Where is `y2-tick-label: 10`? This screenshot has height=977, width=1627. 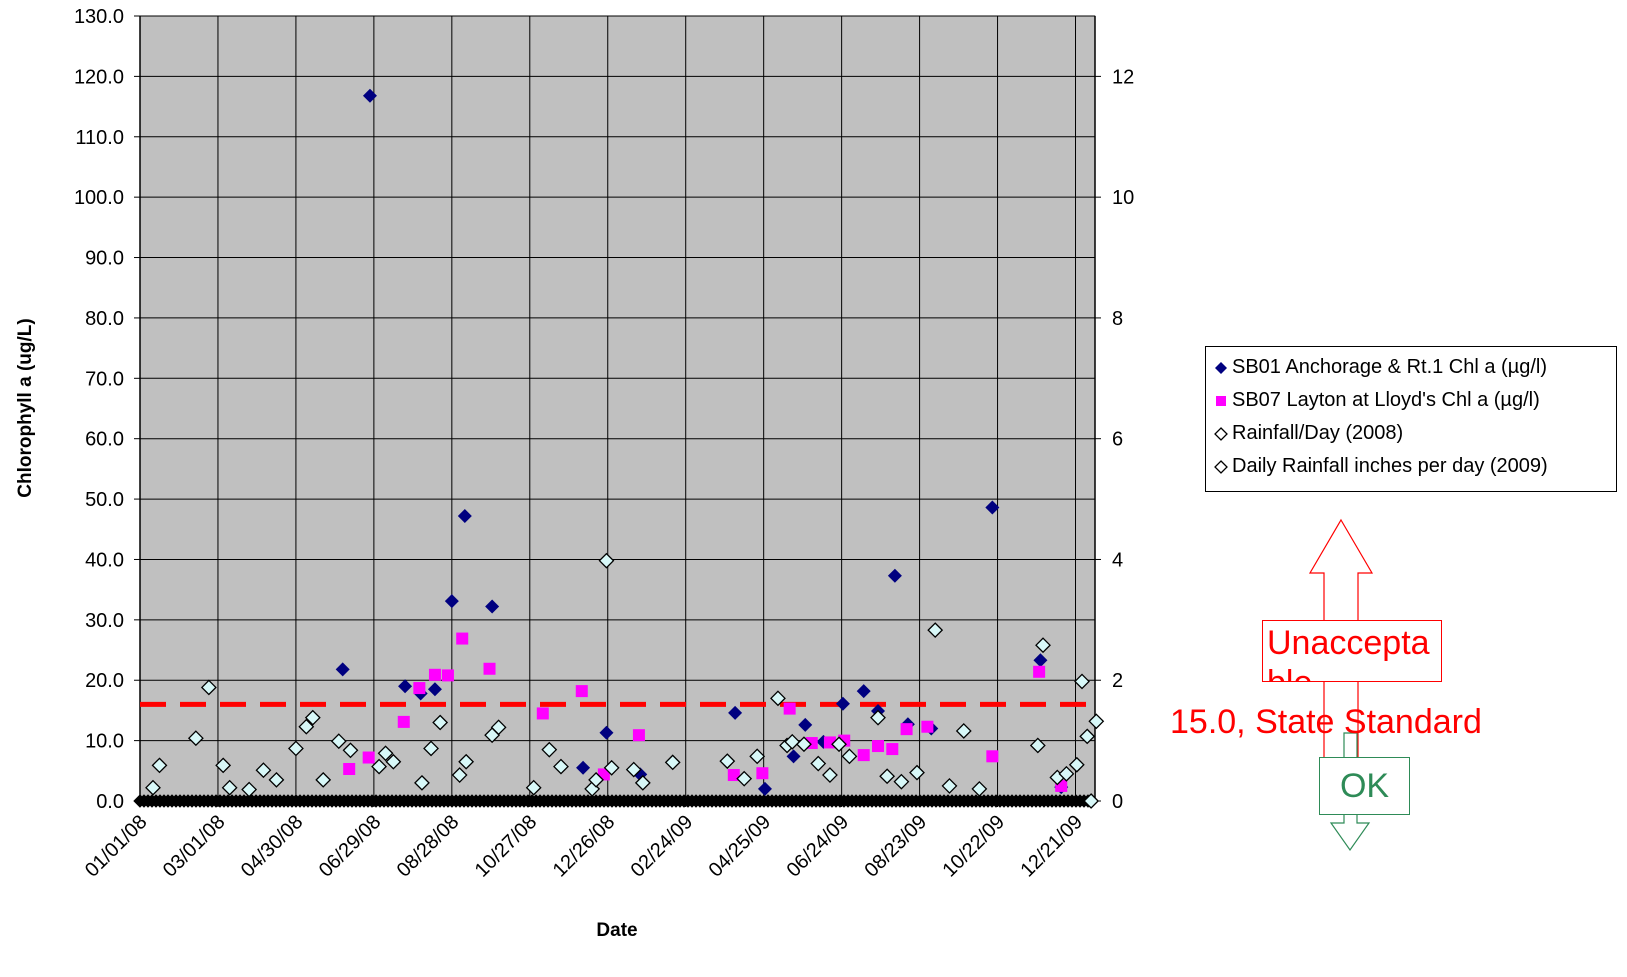 y2-tick-label: 10 is located at coordinates (1123, 198).